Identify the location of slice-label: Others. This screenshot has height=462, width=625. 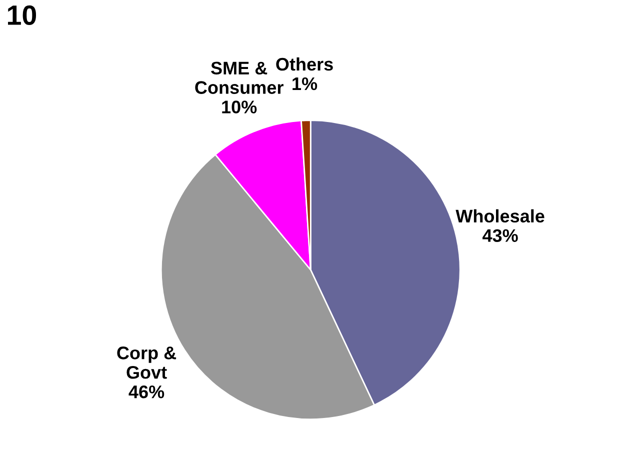
(304, 64).